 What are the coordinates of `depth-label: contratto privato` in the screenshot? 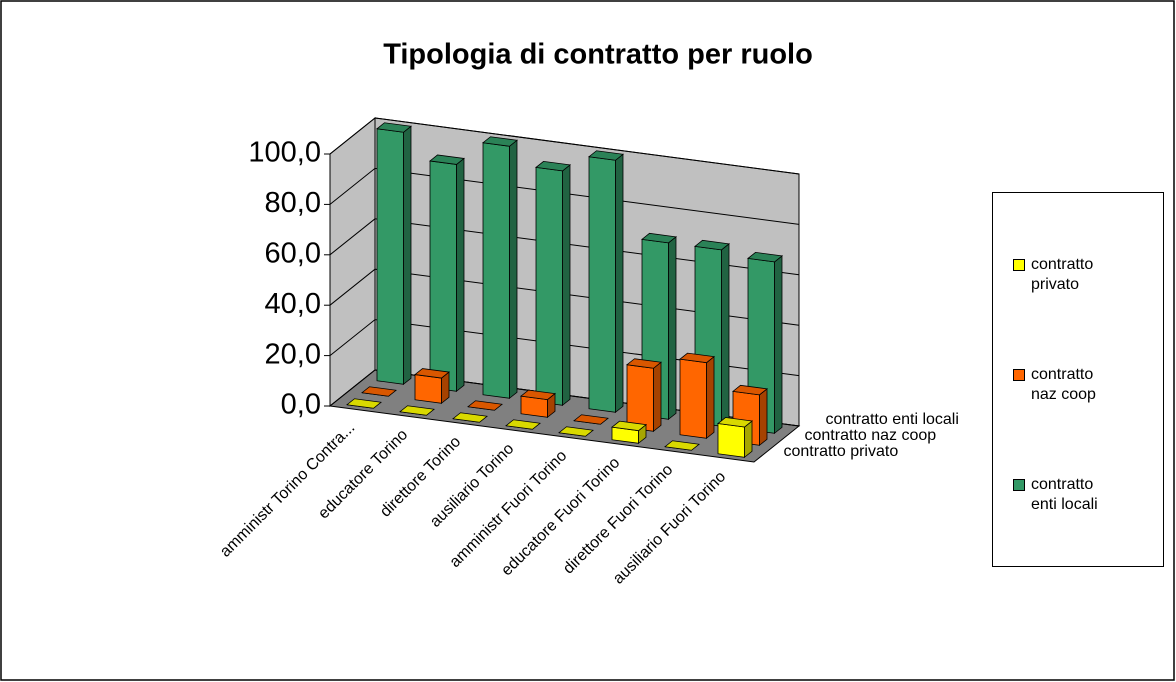 It's located at (841, 451).